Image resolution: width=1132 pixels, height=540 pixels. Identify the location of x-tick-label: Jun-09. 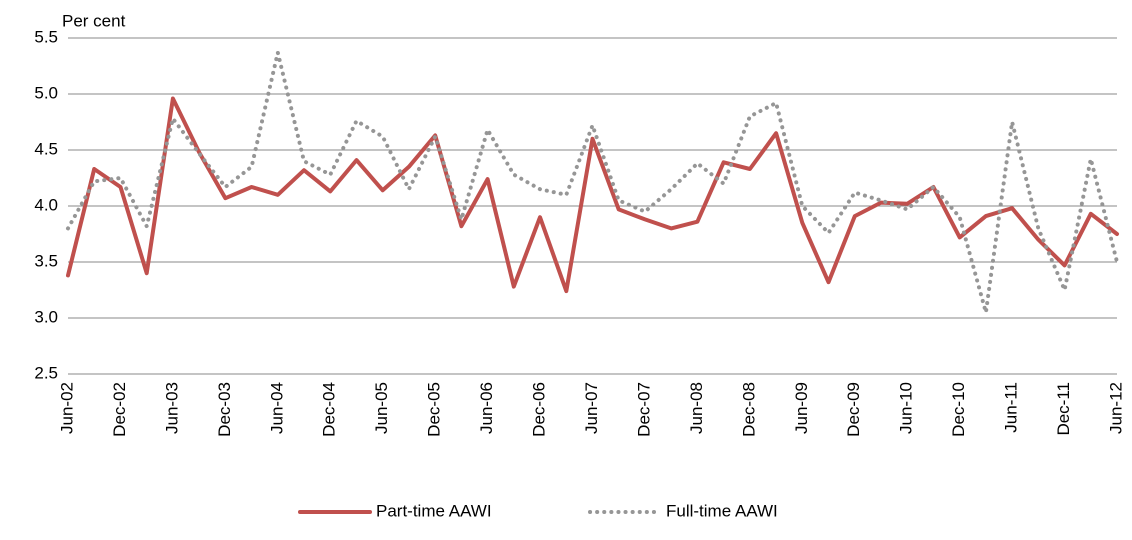
(801, 408).